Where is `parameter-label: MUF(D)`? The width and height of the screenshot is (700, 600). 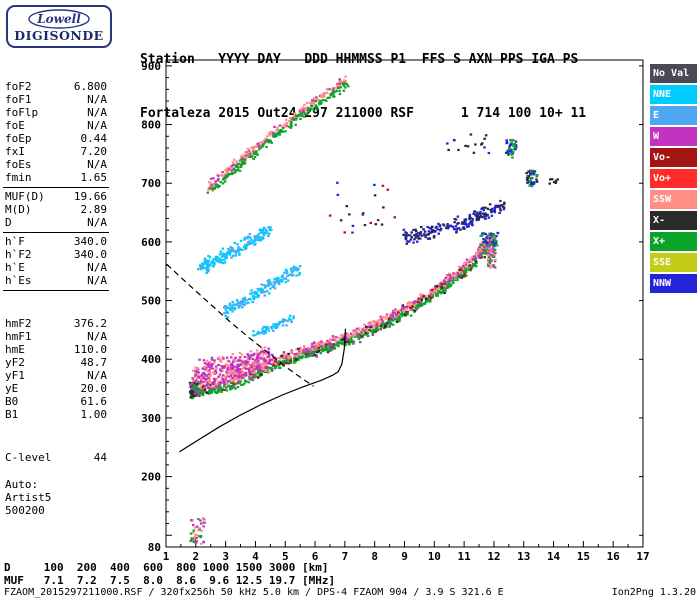 parameter-label: MUF(D) is located at coordinates (25, 196).